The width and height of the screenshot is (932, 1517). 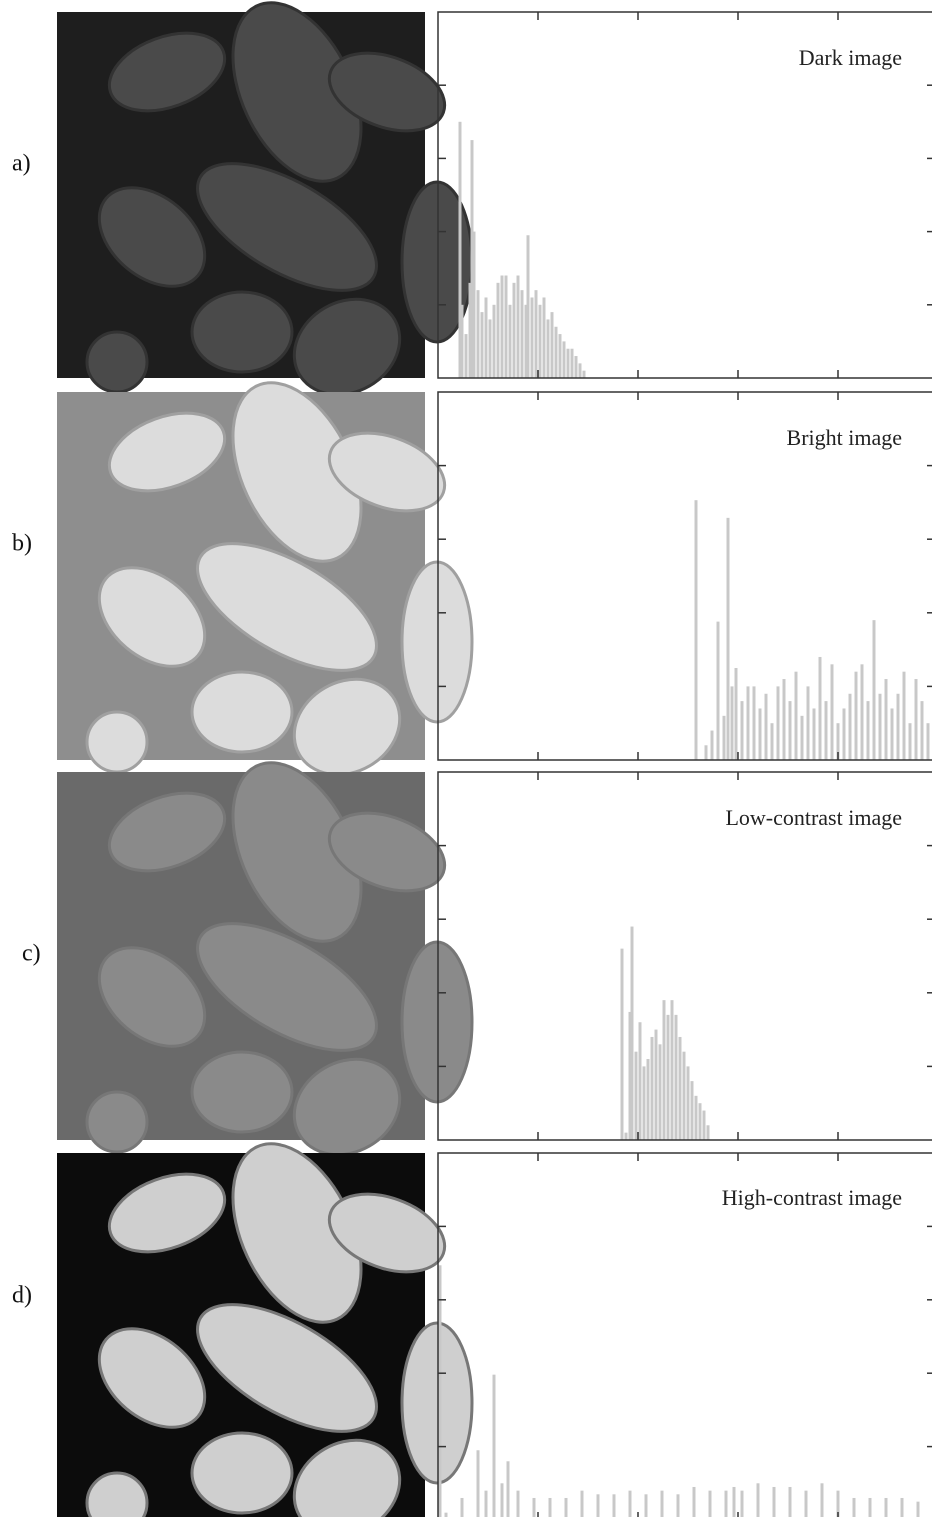 I want to click on panel-label: c), so click(x=31, y=954).